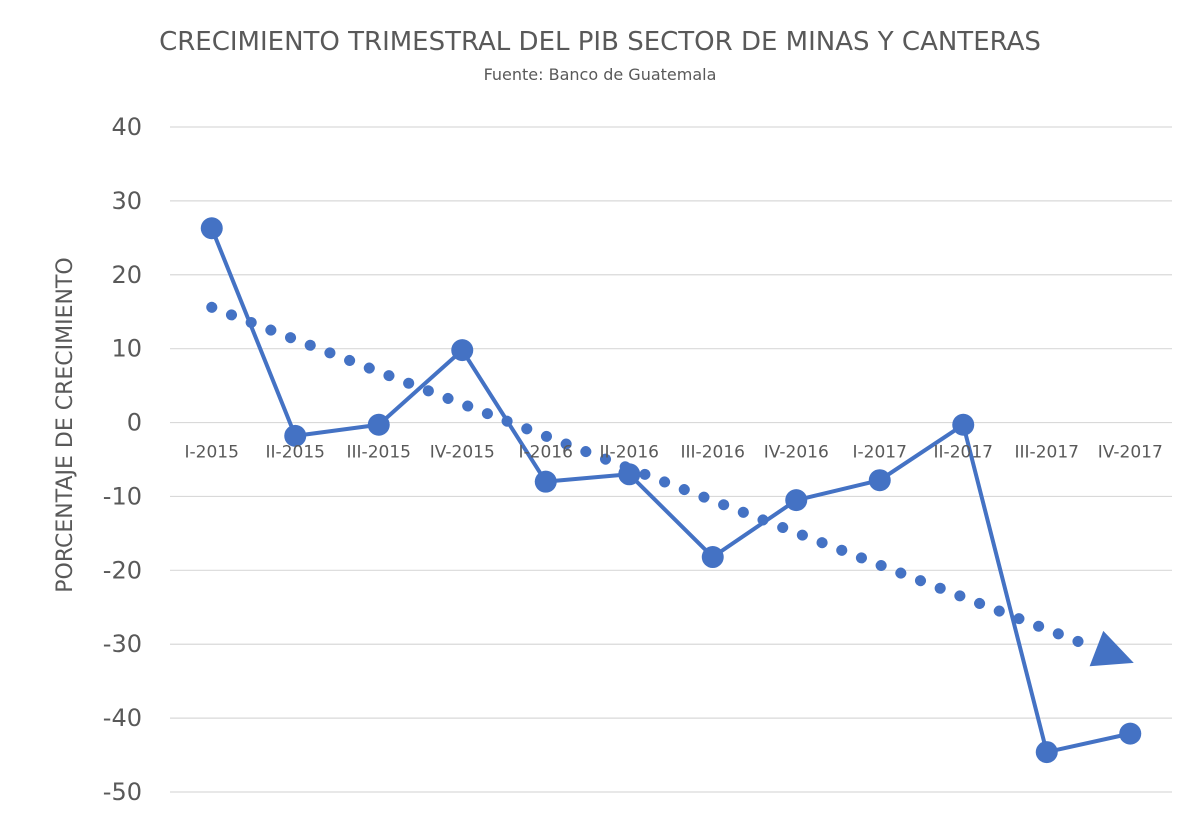 The image size is (1200, 824). I want to click on x-tick-label: I-2017, so click(880, 453).